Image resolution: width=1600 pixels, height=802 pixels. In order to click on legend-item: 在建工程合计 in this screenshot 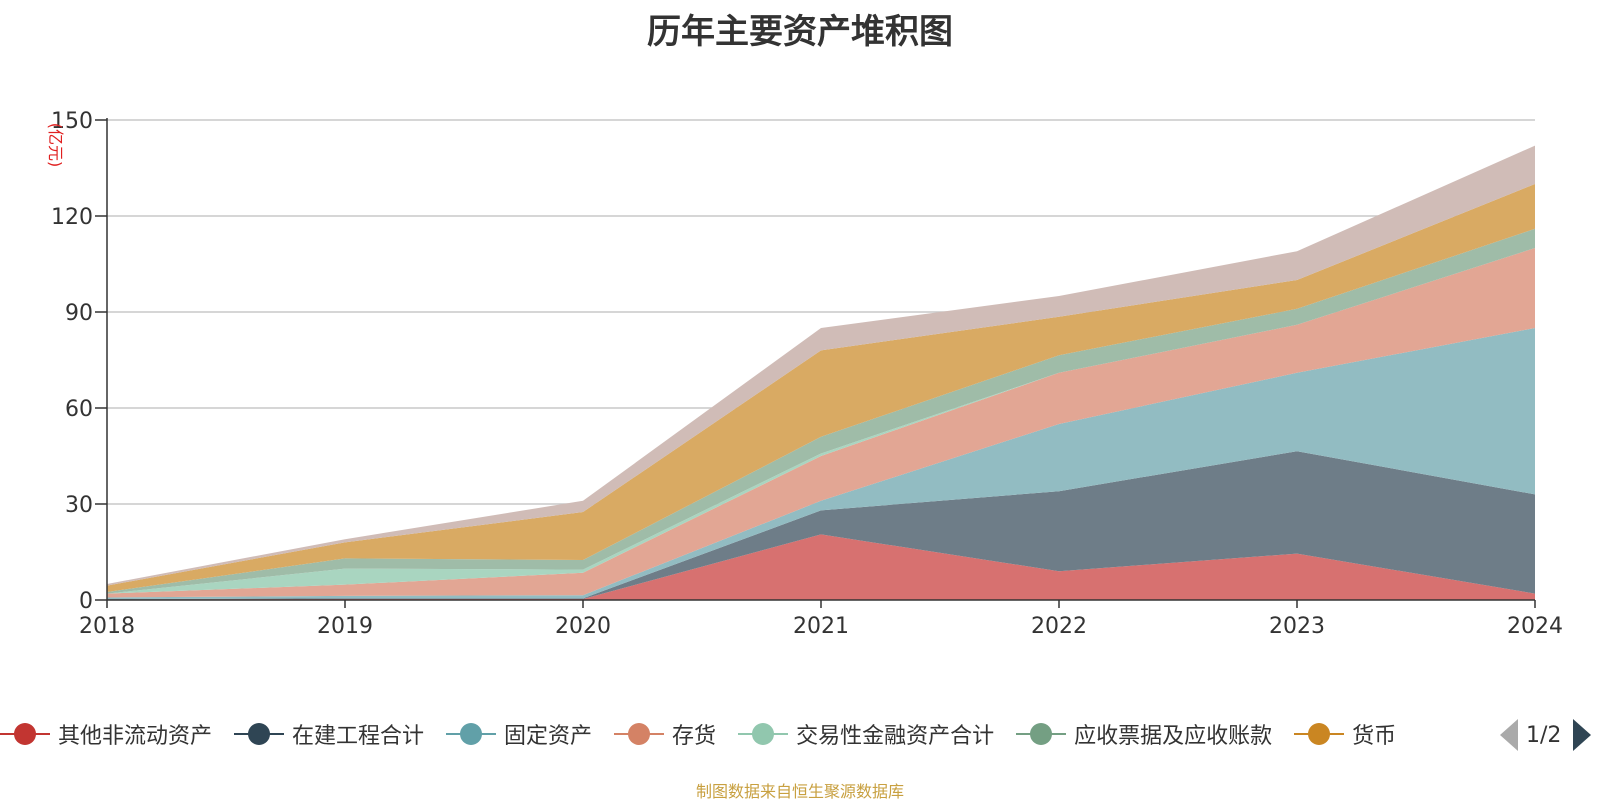, I will do `click(329, 734)`.